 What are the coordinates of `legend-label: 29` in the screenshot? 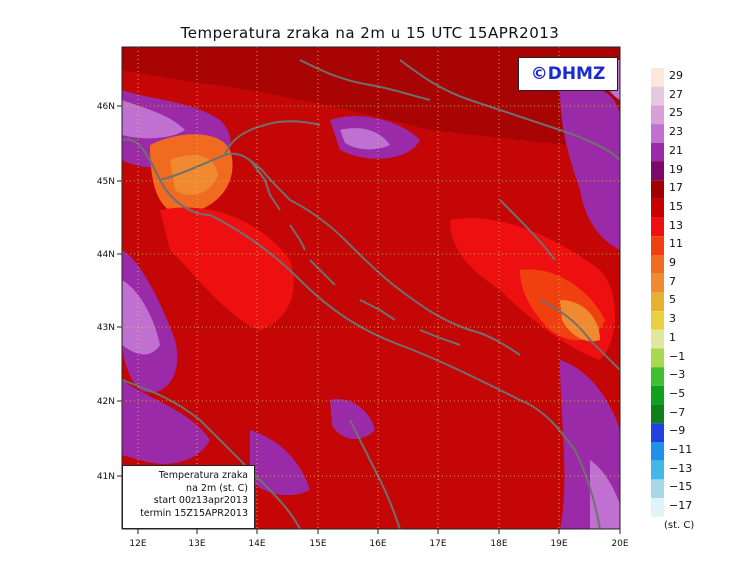 It's located at (676, 75).